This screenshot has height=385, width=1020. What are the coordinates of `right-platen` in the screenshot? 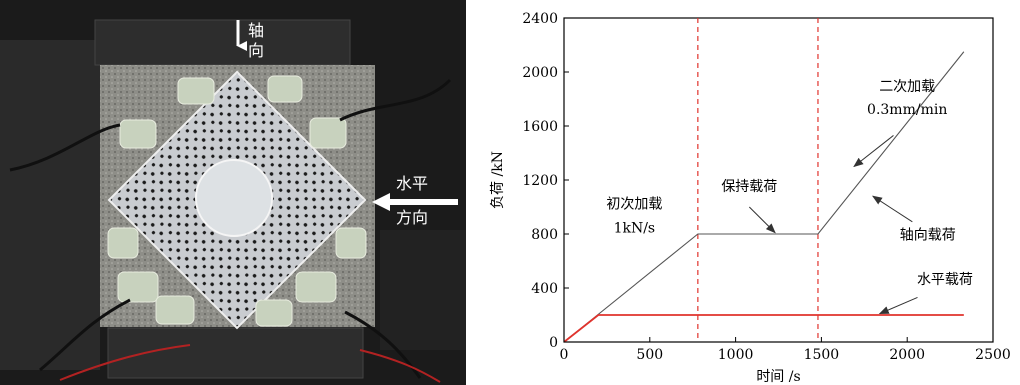 It's located at (423, 290).